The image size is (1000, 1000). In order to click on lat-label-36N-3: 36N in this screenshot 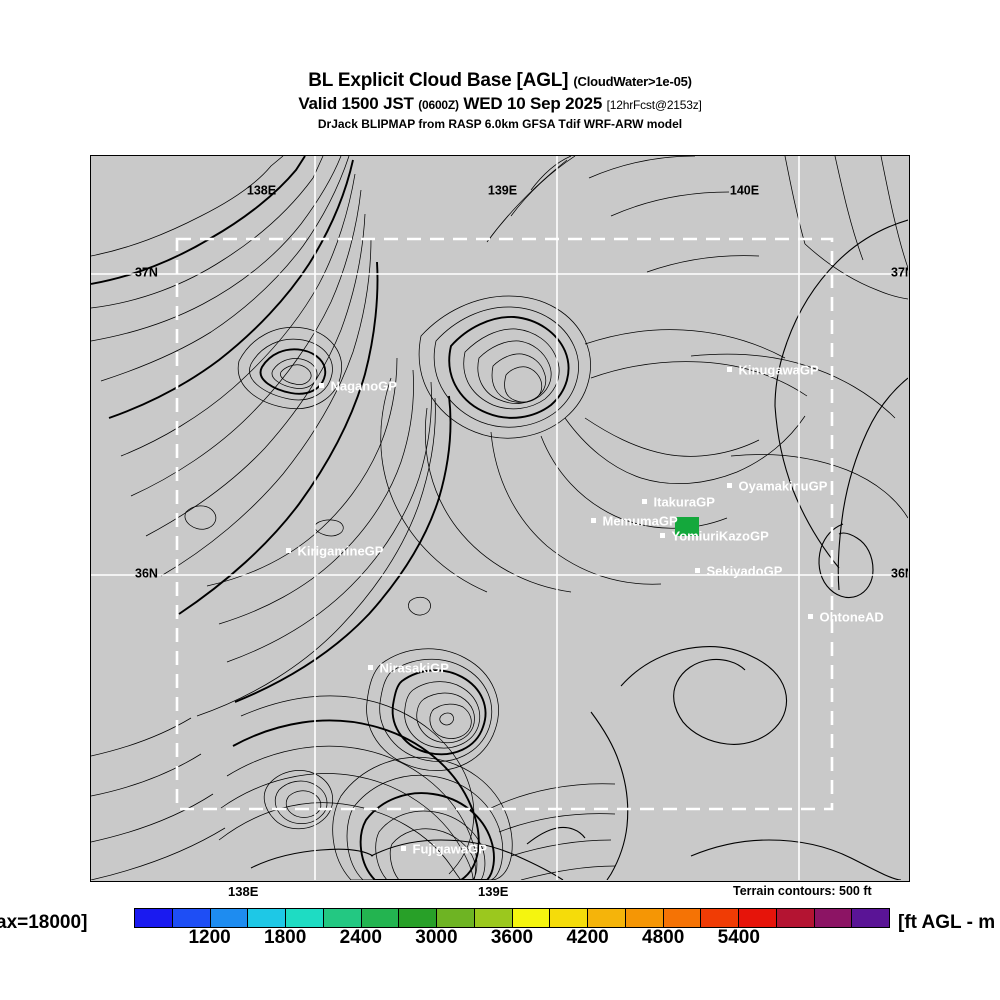, I will do `click(899, 574)`.